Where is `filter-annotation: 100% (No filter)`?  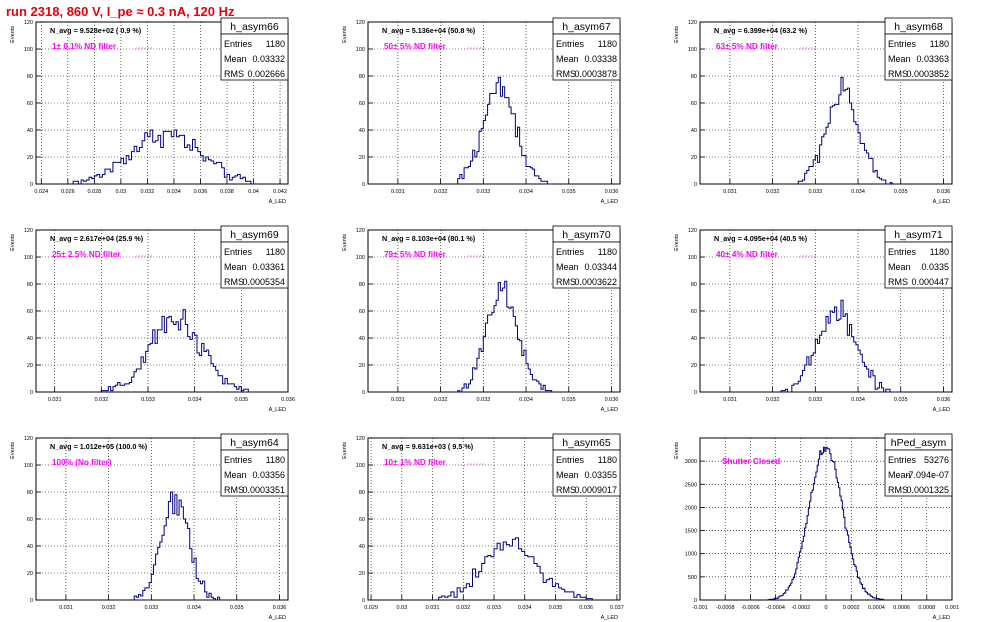
filter-annotation: 100% (No filter) is located at coordinates (82, 462).